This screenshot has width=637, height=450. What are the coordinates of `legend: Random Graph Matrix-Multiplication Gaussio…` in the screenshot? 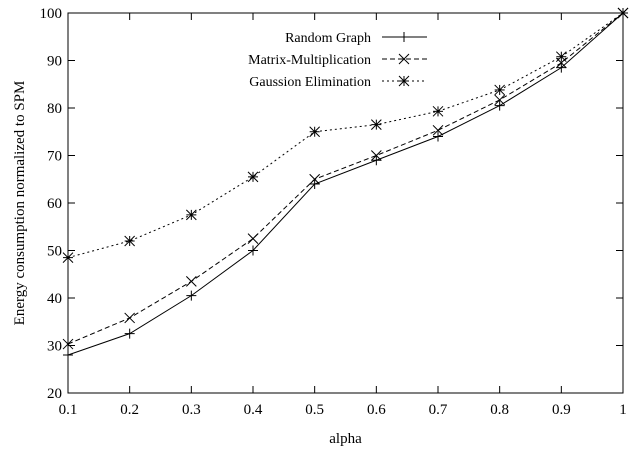 It's located at (337, 60).